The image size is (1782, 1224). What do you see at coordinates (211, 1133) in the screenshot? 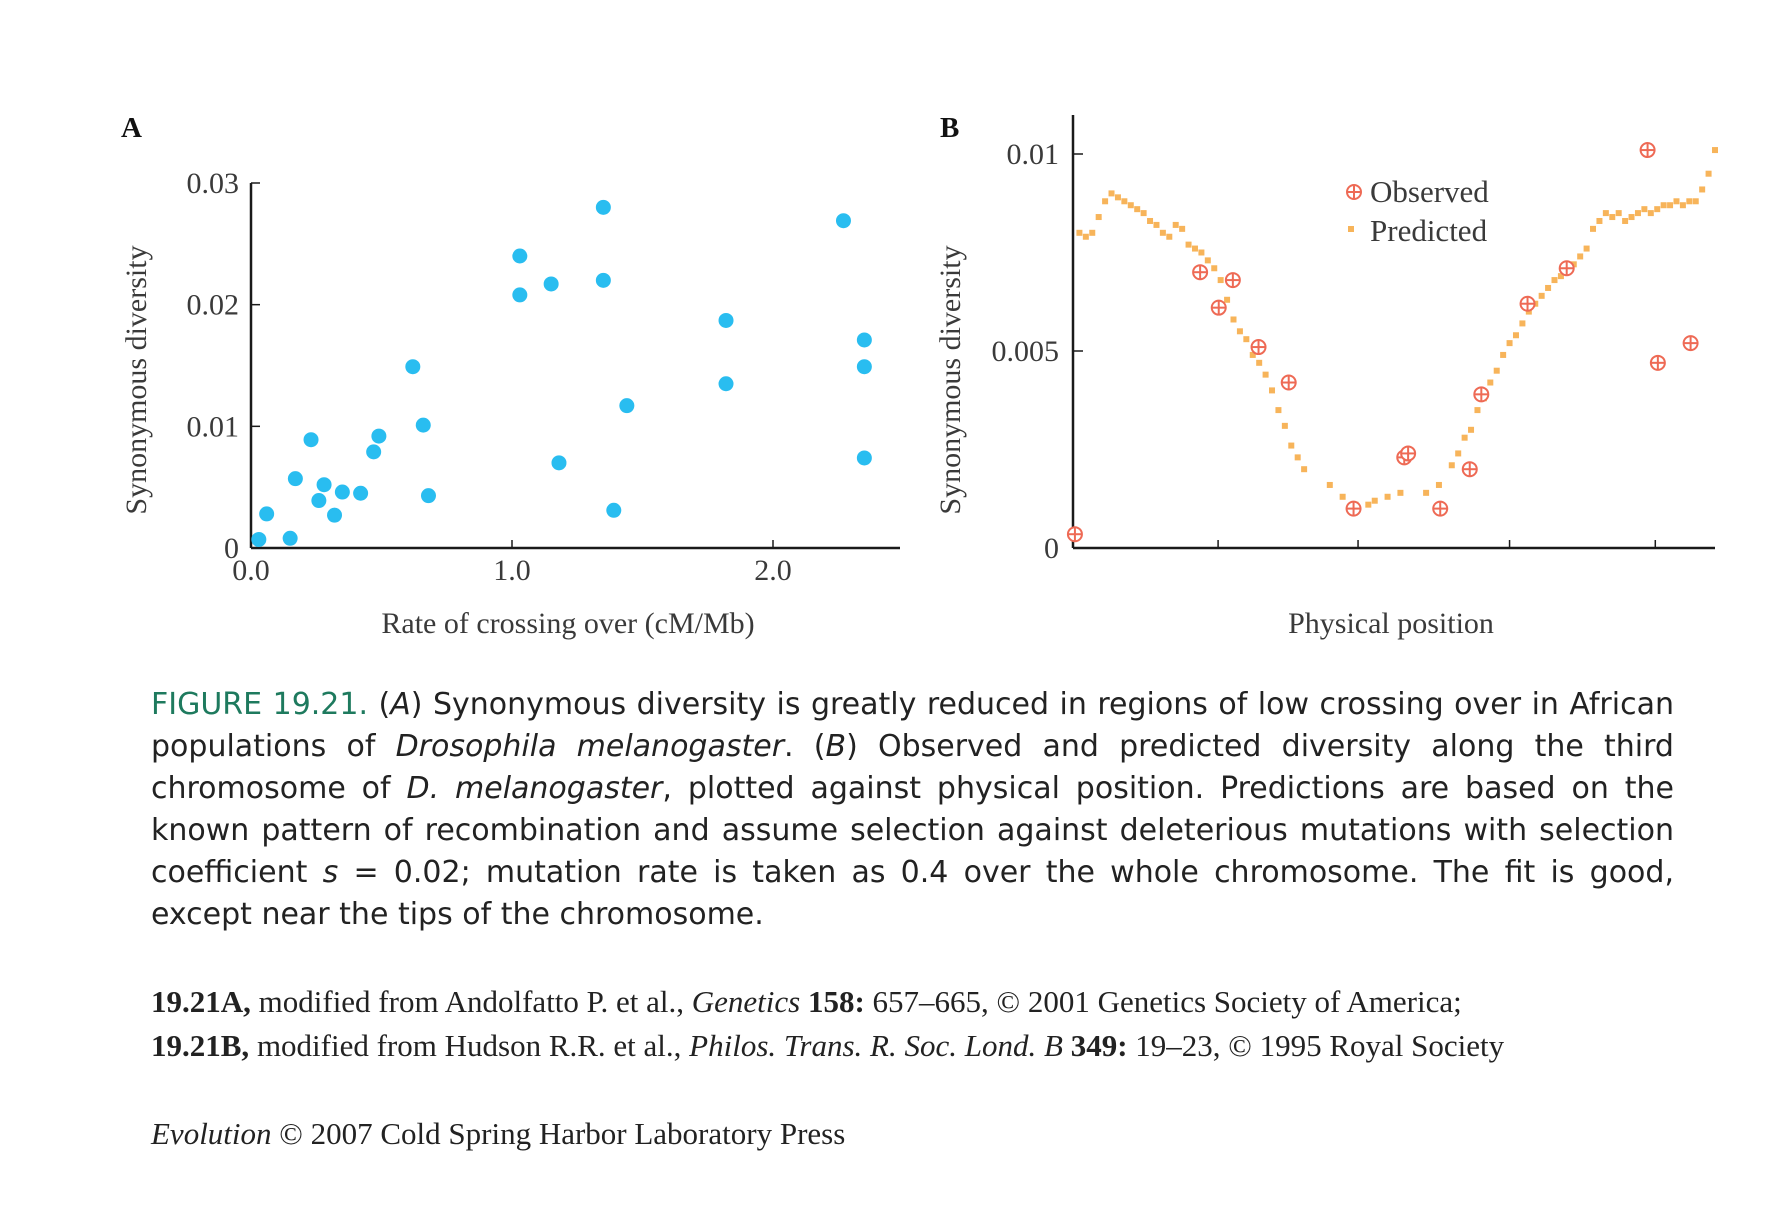
I see `footer-book-title: Evolution` at bounding box center [211, 1133].